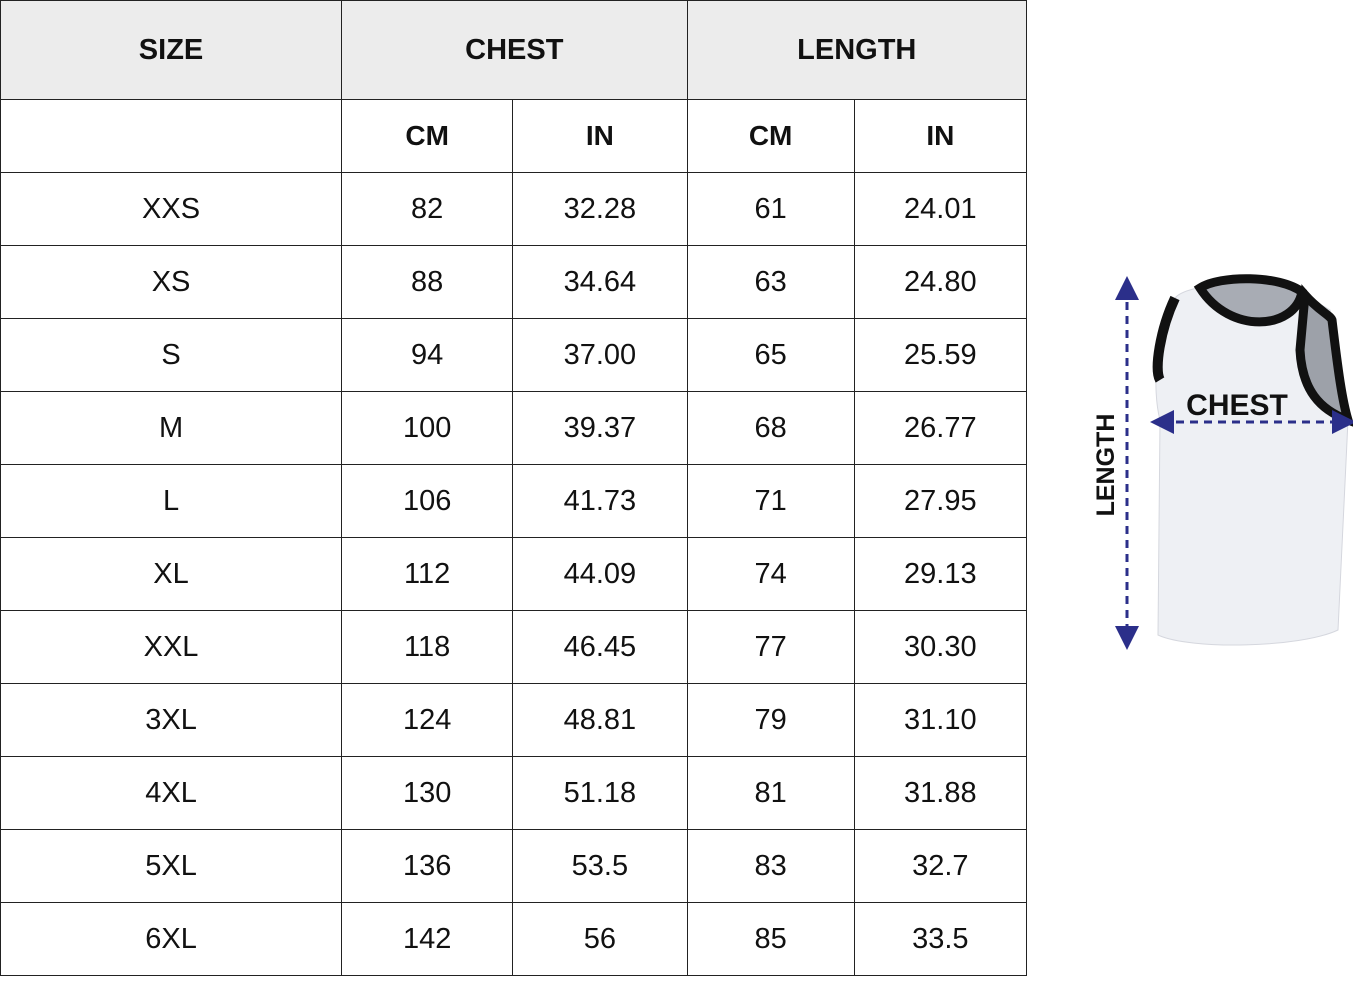  I want to click on table-row: 6XL 142 56 85 33.5, so click(514, 939).